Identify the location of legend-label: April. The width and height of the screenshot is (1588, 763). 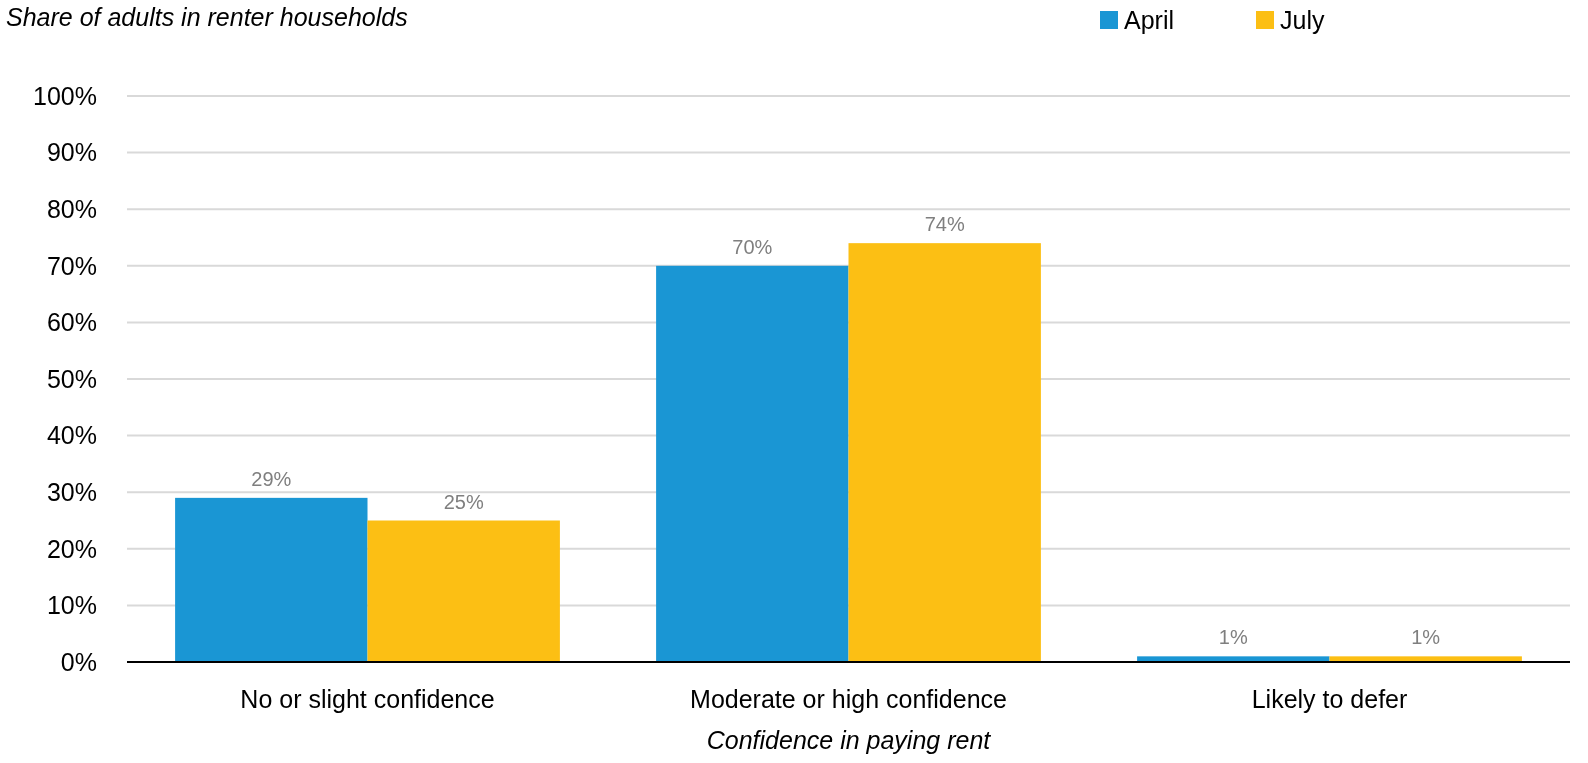
(1149, 19).